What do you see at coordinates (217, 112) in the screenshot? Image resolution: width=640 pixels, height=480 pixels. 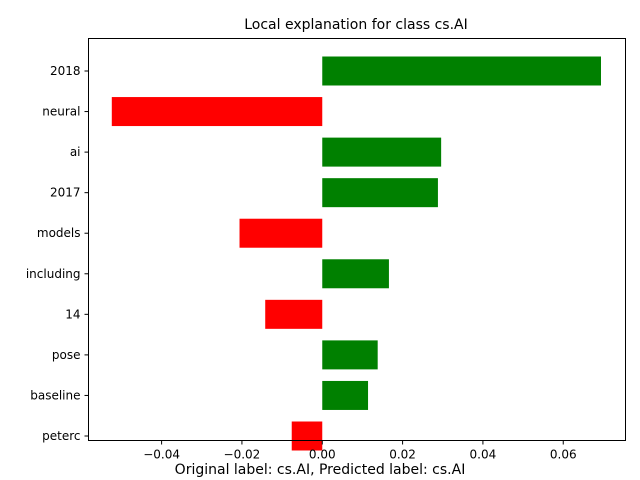 I see `bar-neural` at bounding box center [217, 112].